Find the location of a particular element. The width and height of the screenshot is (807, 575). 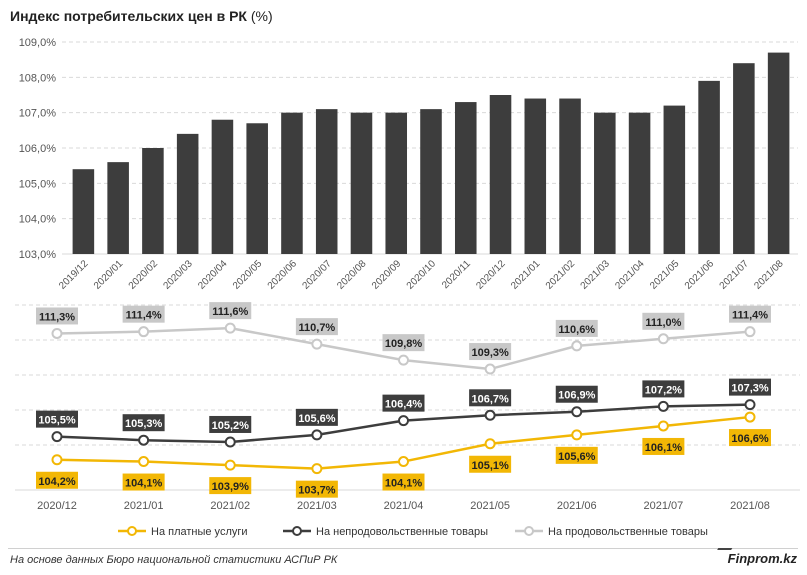

legend-label-nonfood: На непродовольственные товары is located at coordinates (402, 532).